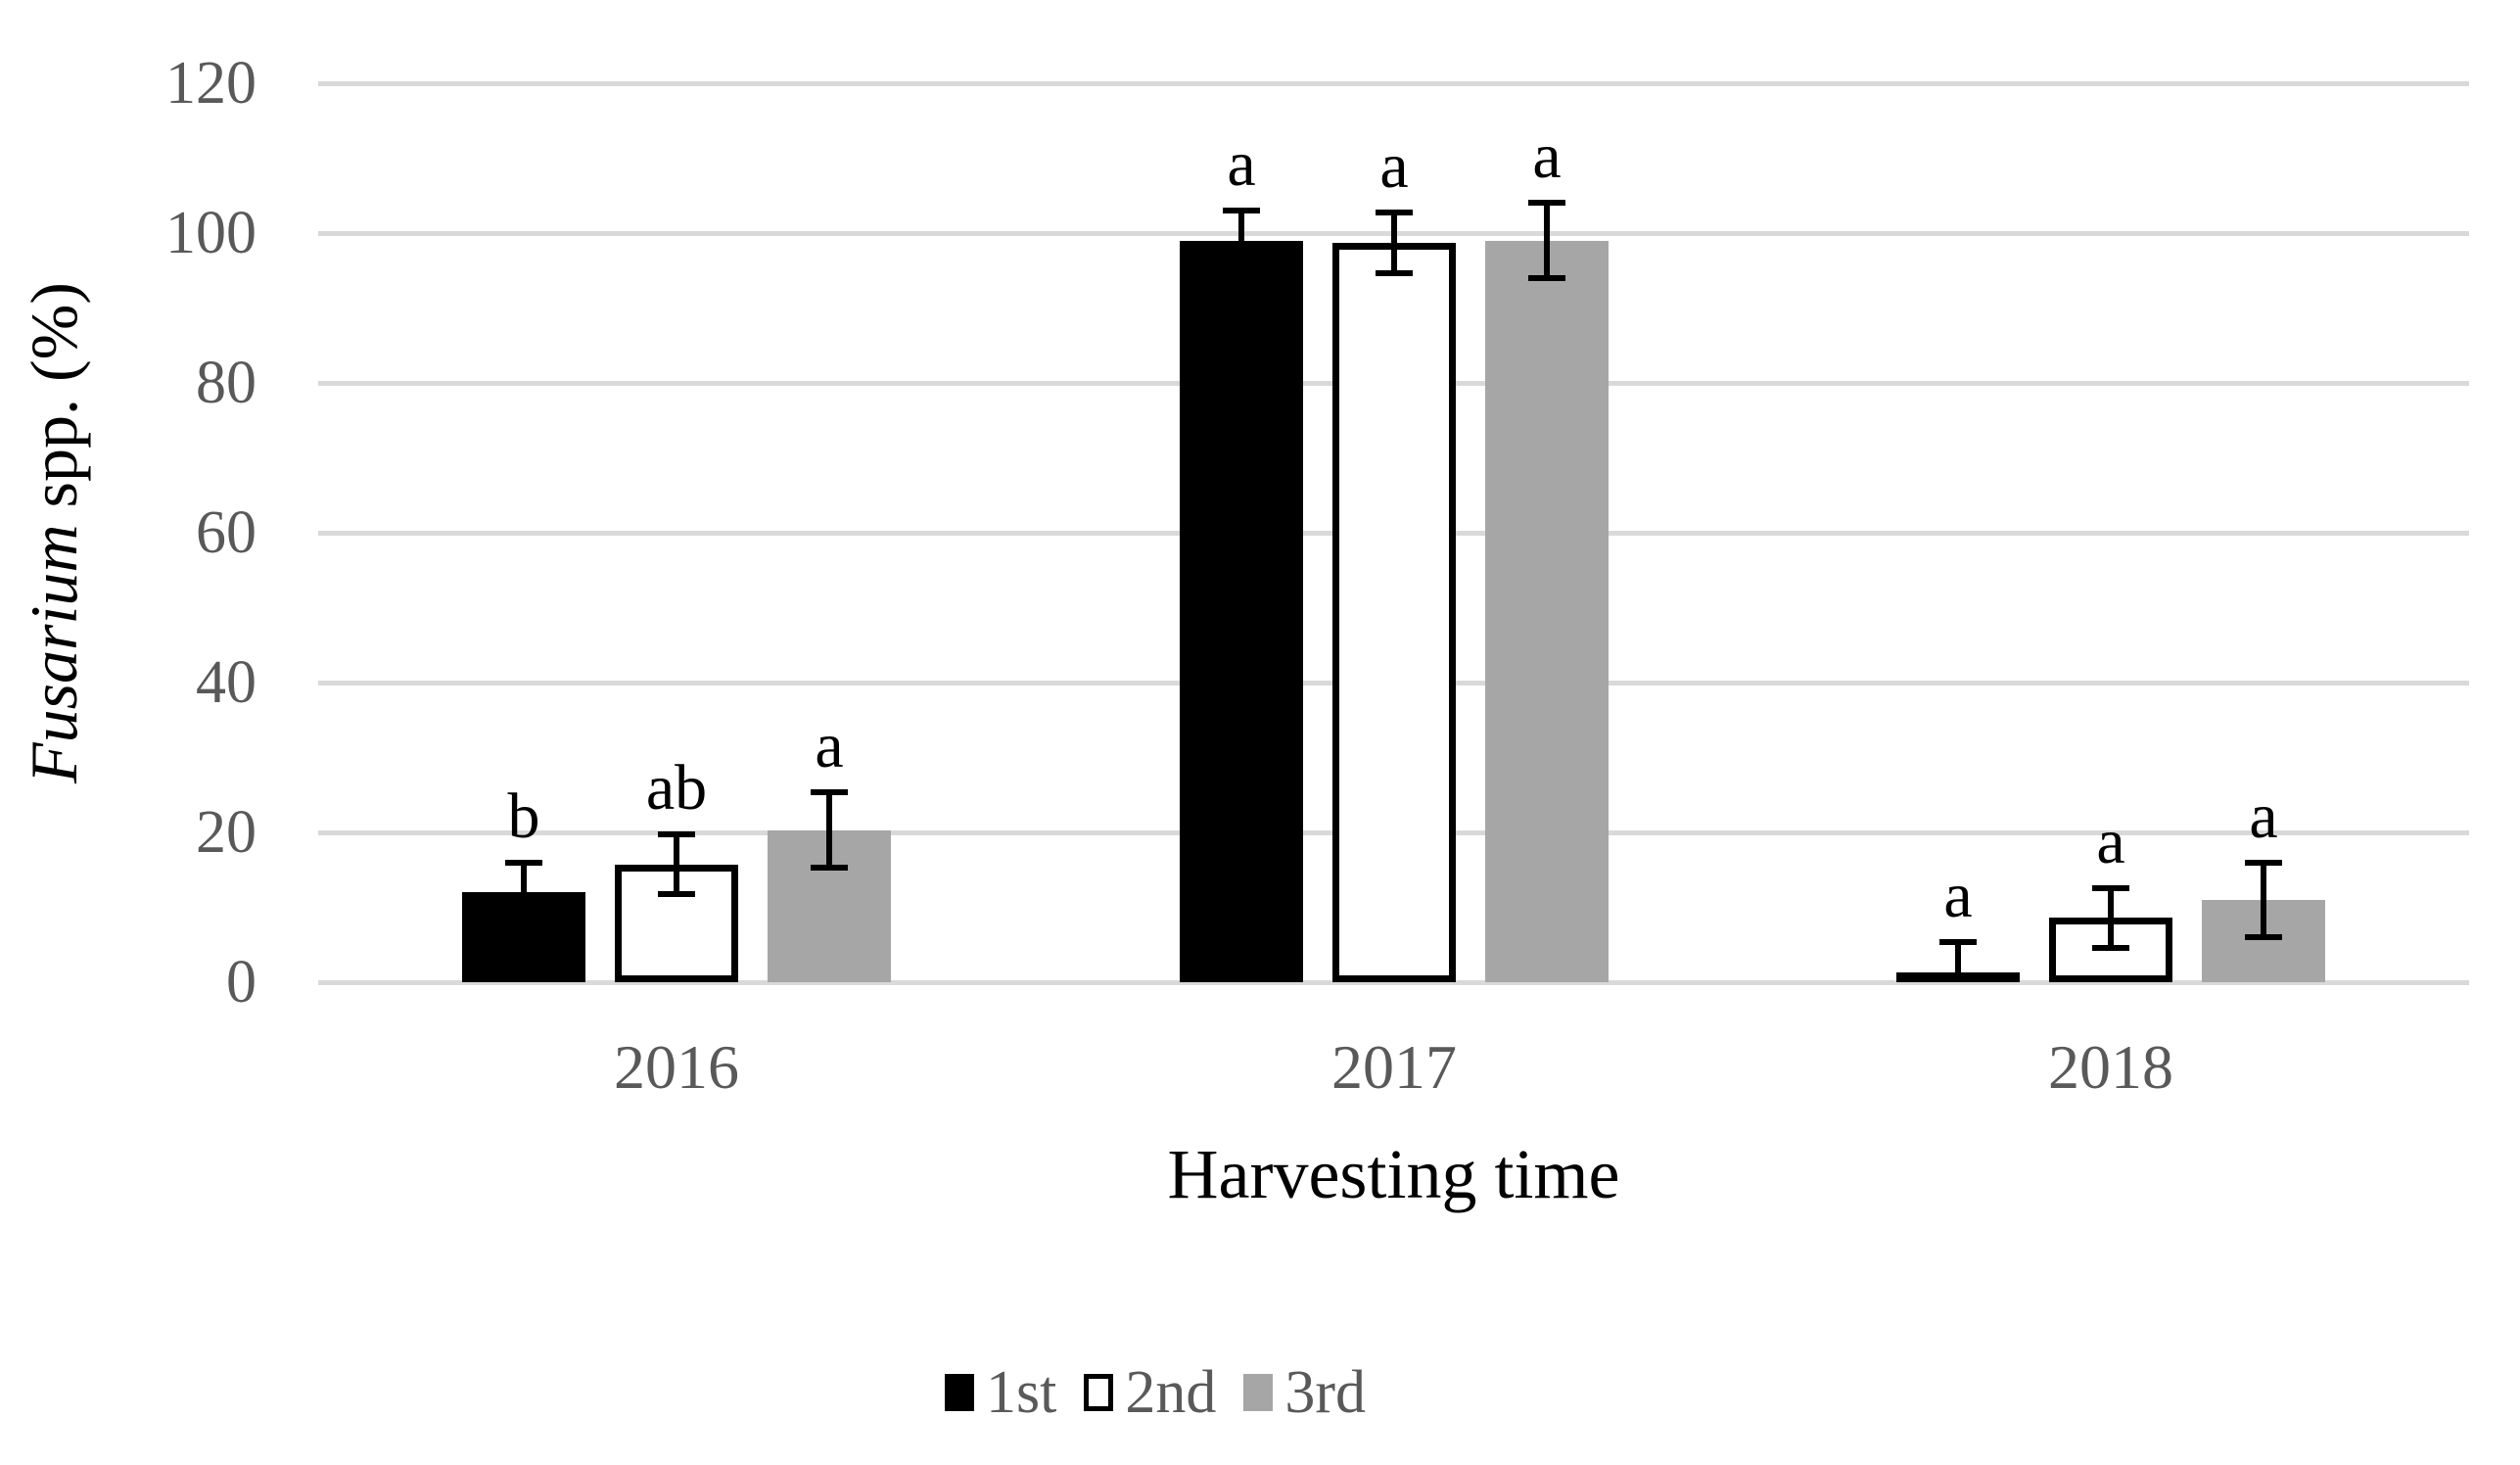 The width and height of the screenshot is (2520, 1465). I want to click on error-bar-cap-top-3rd-2017, so click(1546, 203).